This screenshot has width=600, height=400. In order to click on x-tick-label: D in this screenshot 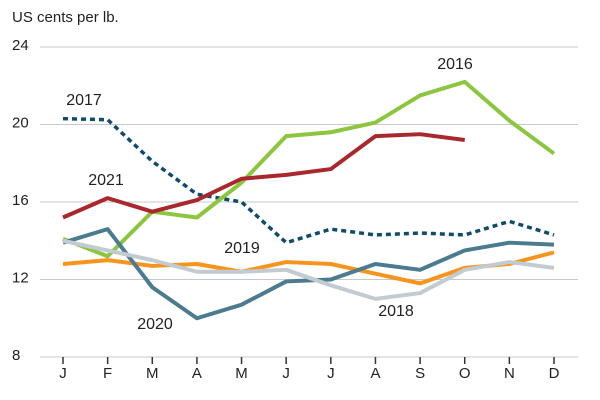, I will do `click(554, 373)`.